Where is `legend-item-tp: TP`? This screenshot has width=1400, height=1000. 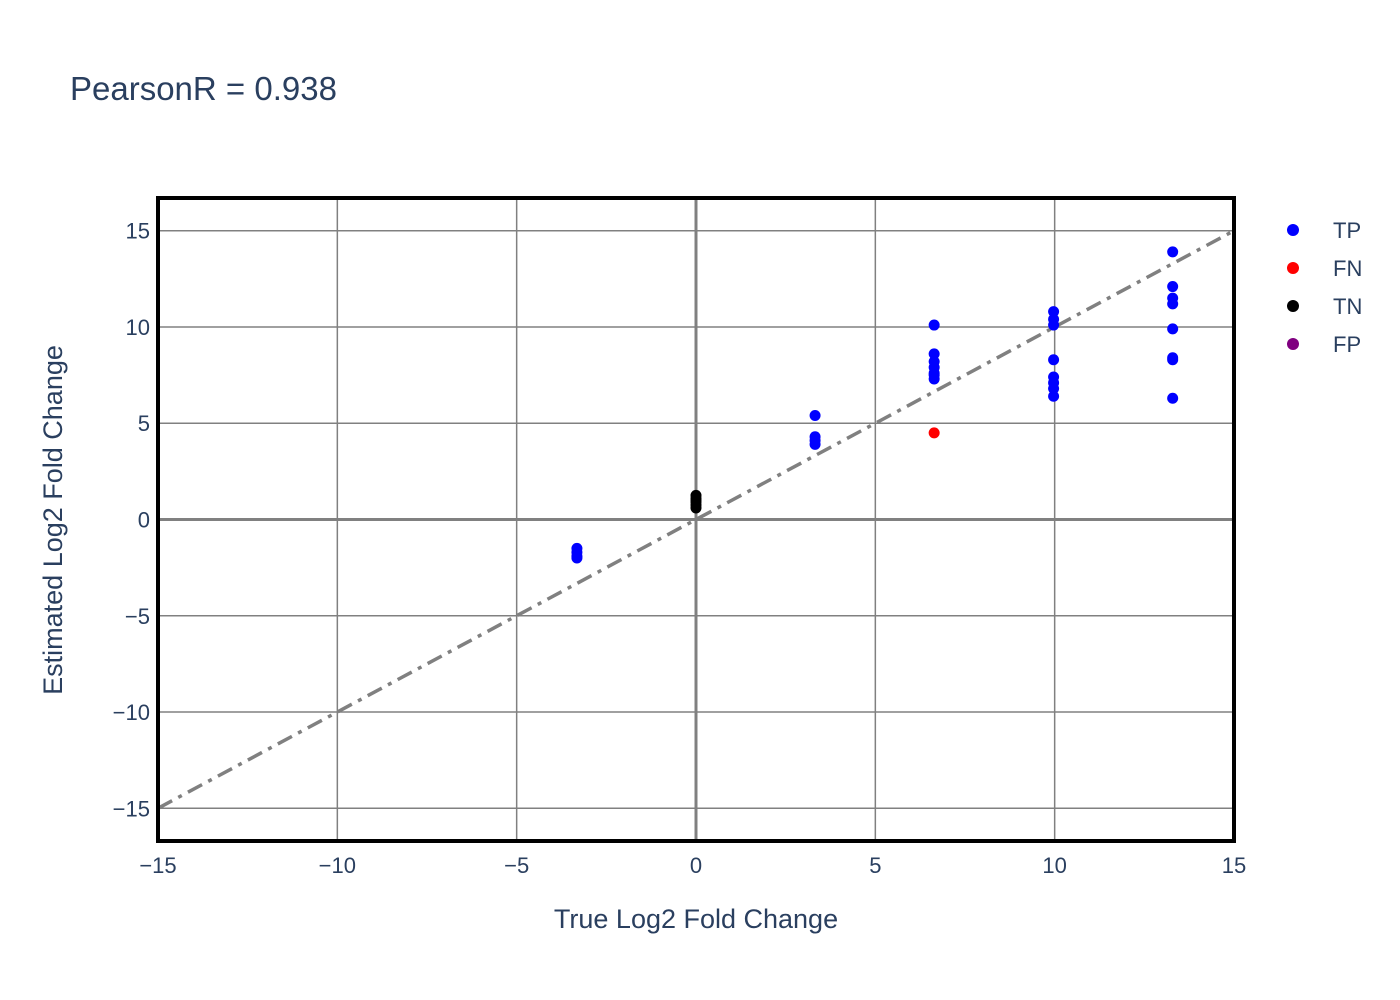 legend-item-tp: TP is located at coordinates (1324, 230).